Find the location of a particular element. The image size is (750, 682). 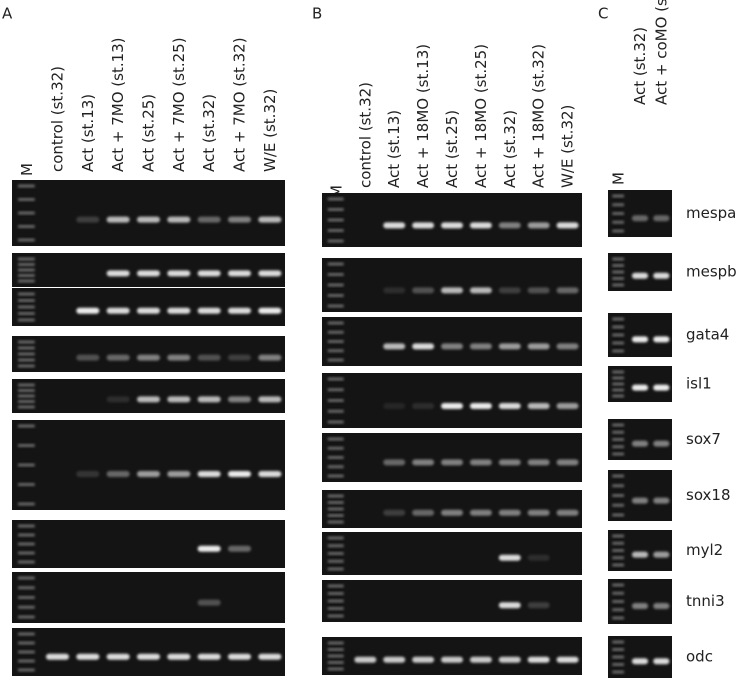

lane-label: Act + 7MO (st.32) is located at coordinates (240, 104).